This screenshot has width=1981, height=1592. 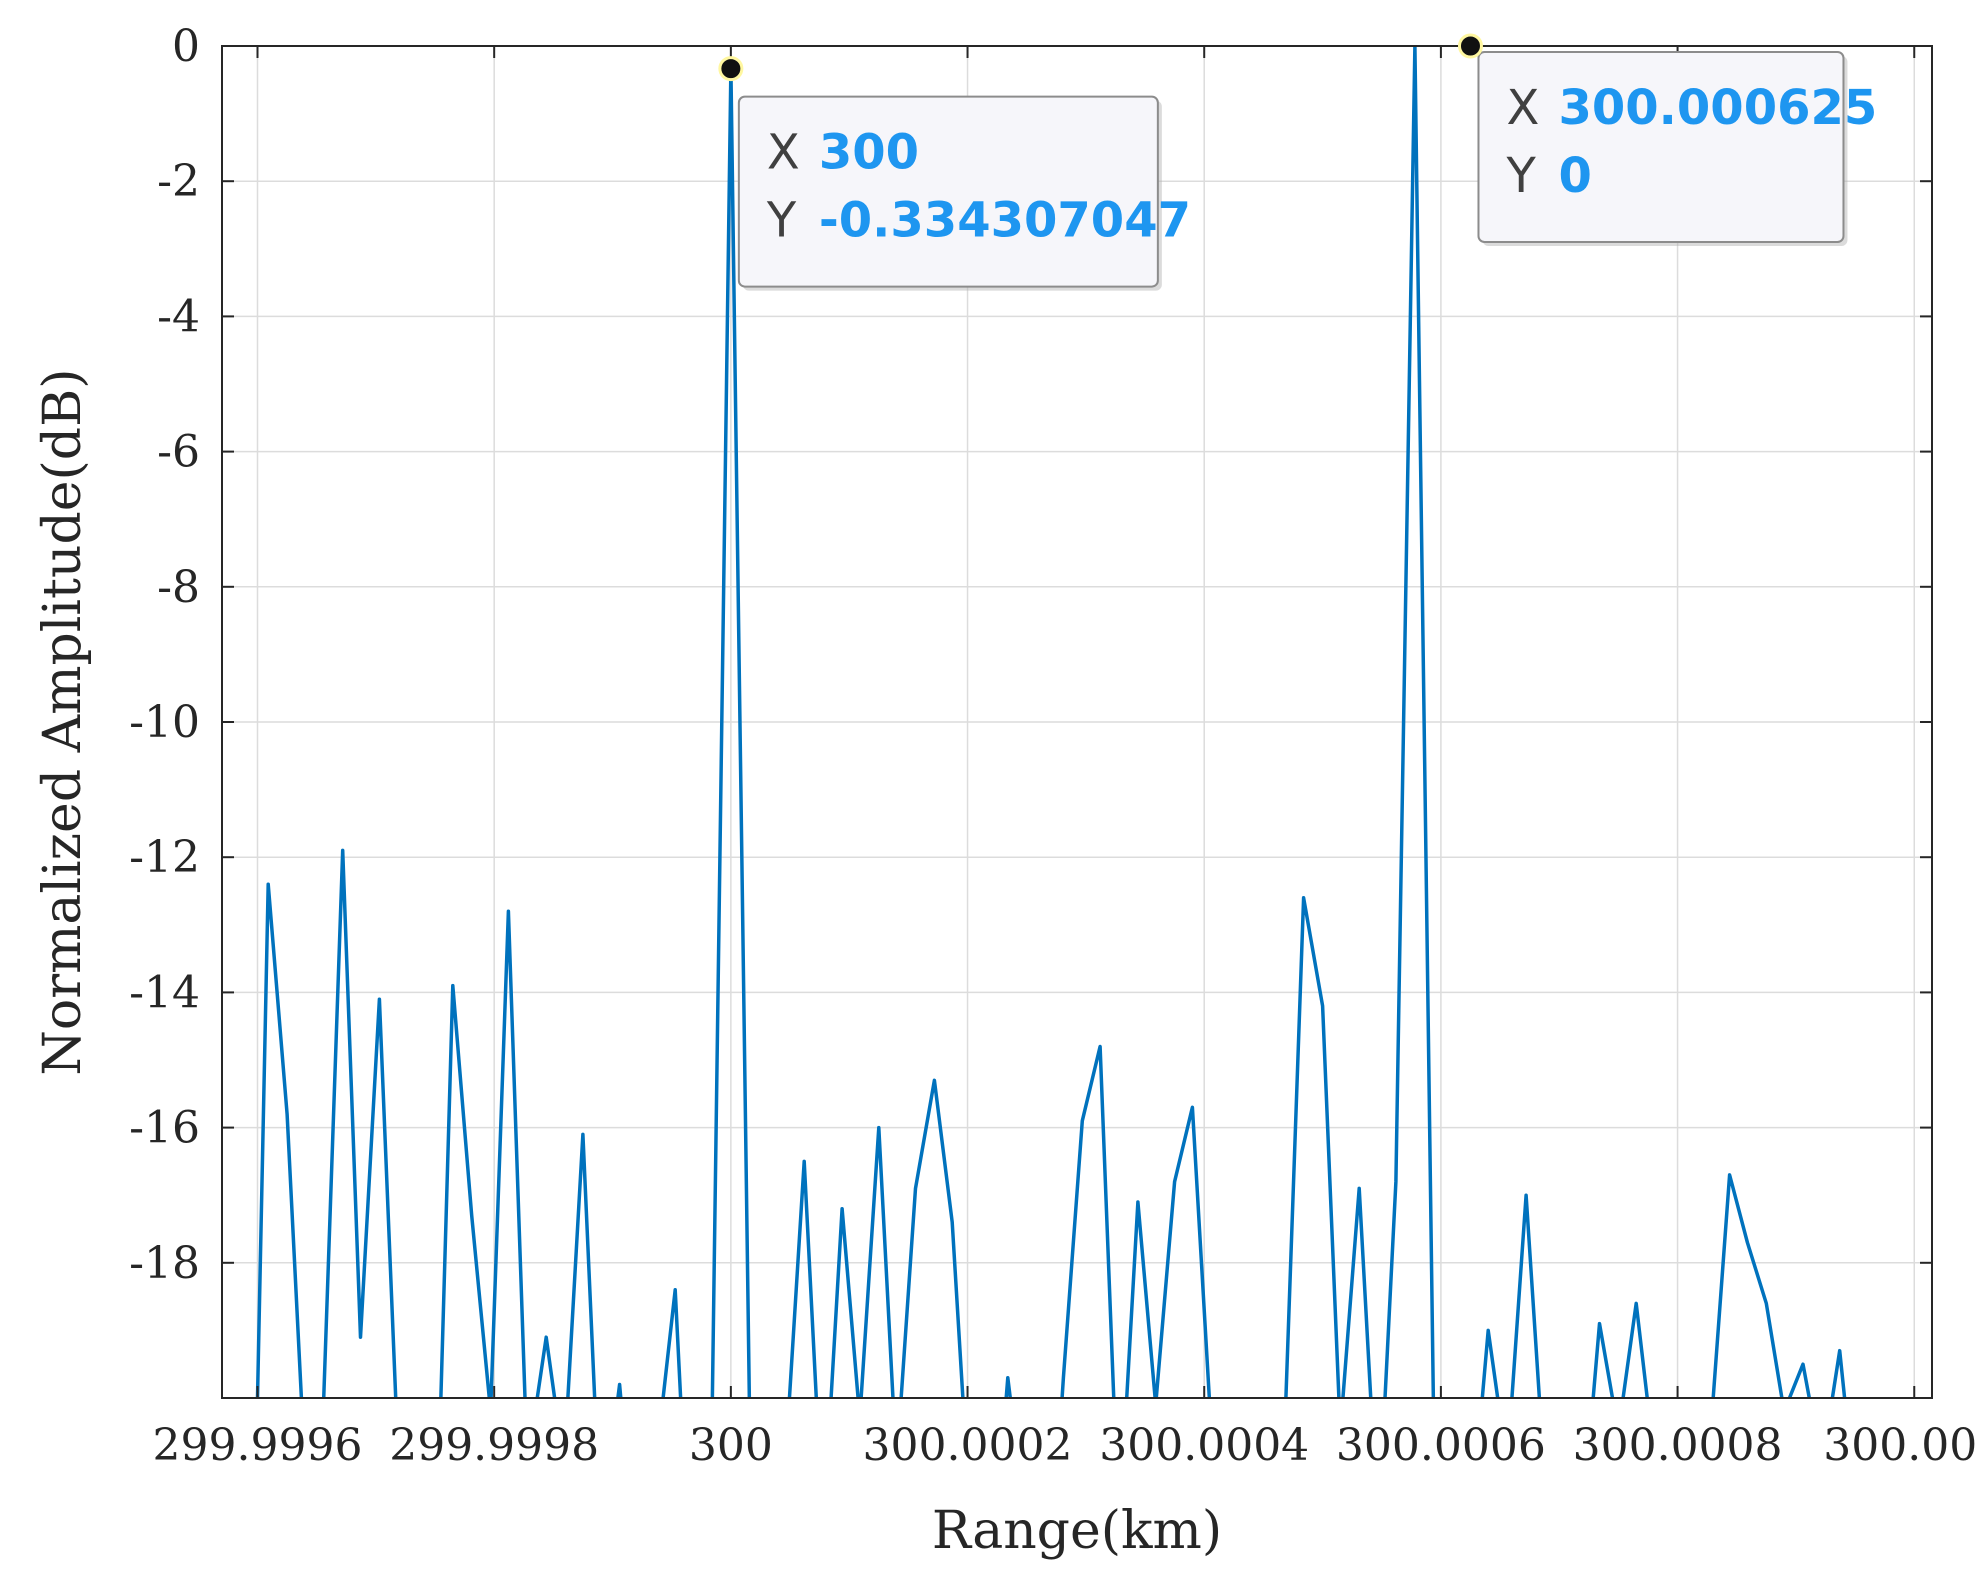 What do you see at coordinates (164, 722) in the screenshot?
I see `y-tick-label: -10` at bounding box center [164, 722].